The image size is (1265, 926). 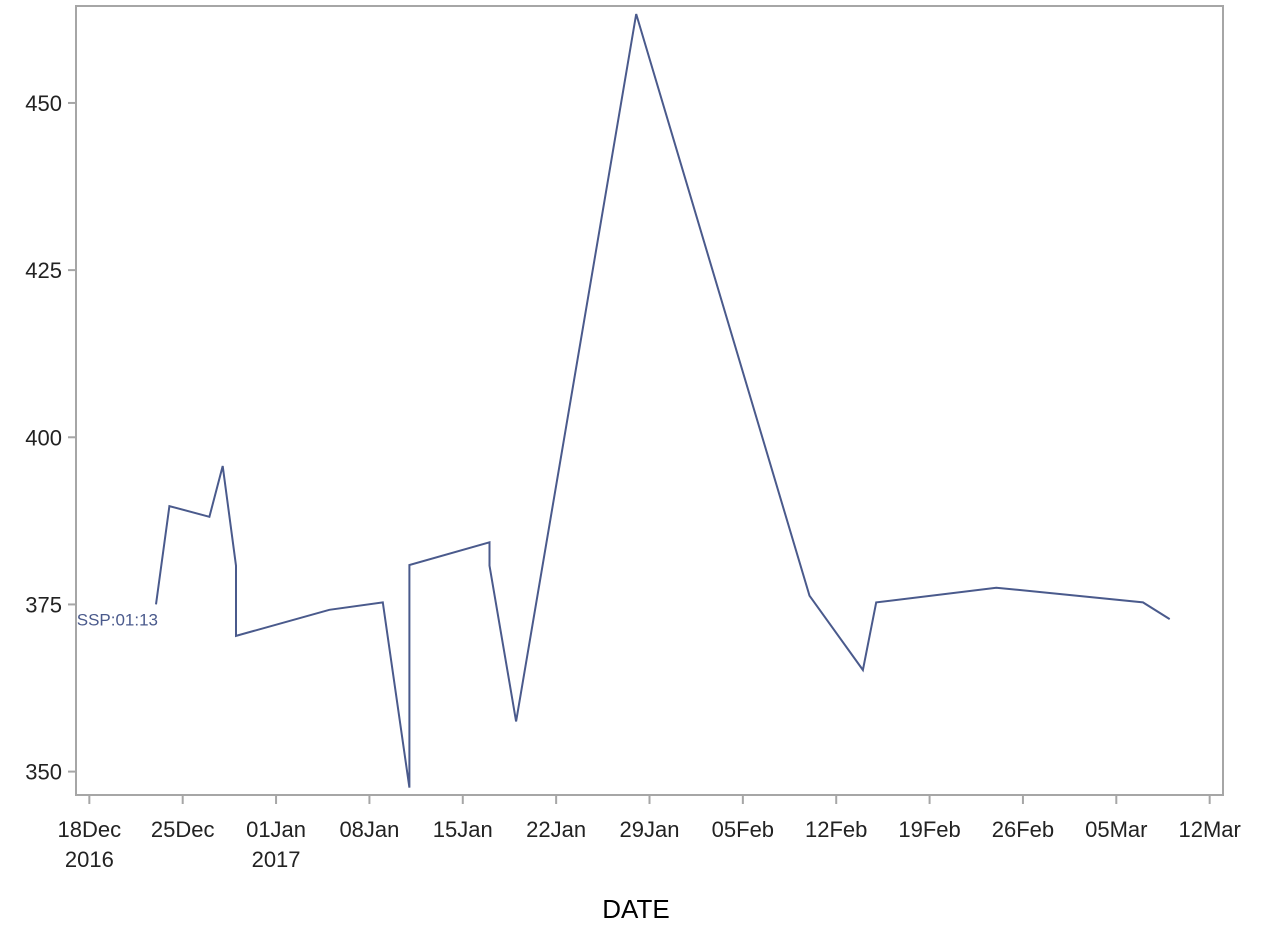 What do you see at coordinates (43, 437) in the screenshot?
I see `y-tick-label: 400` at bounding box center [43, 437].